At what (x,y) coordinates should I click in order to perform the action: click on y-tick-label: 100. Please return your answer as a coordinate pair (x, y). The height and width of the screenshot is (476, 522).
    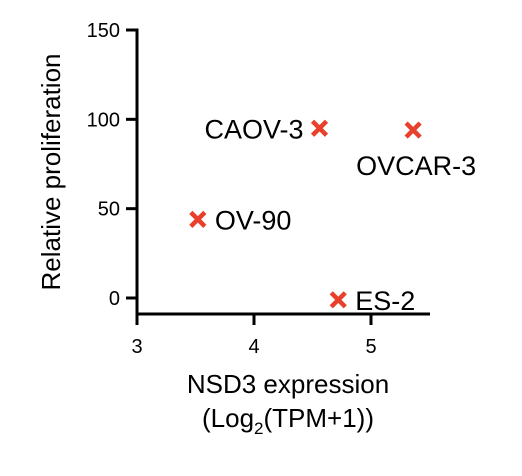
    Looking at the image, I should click on (103, 120).